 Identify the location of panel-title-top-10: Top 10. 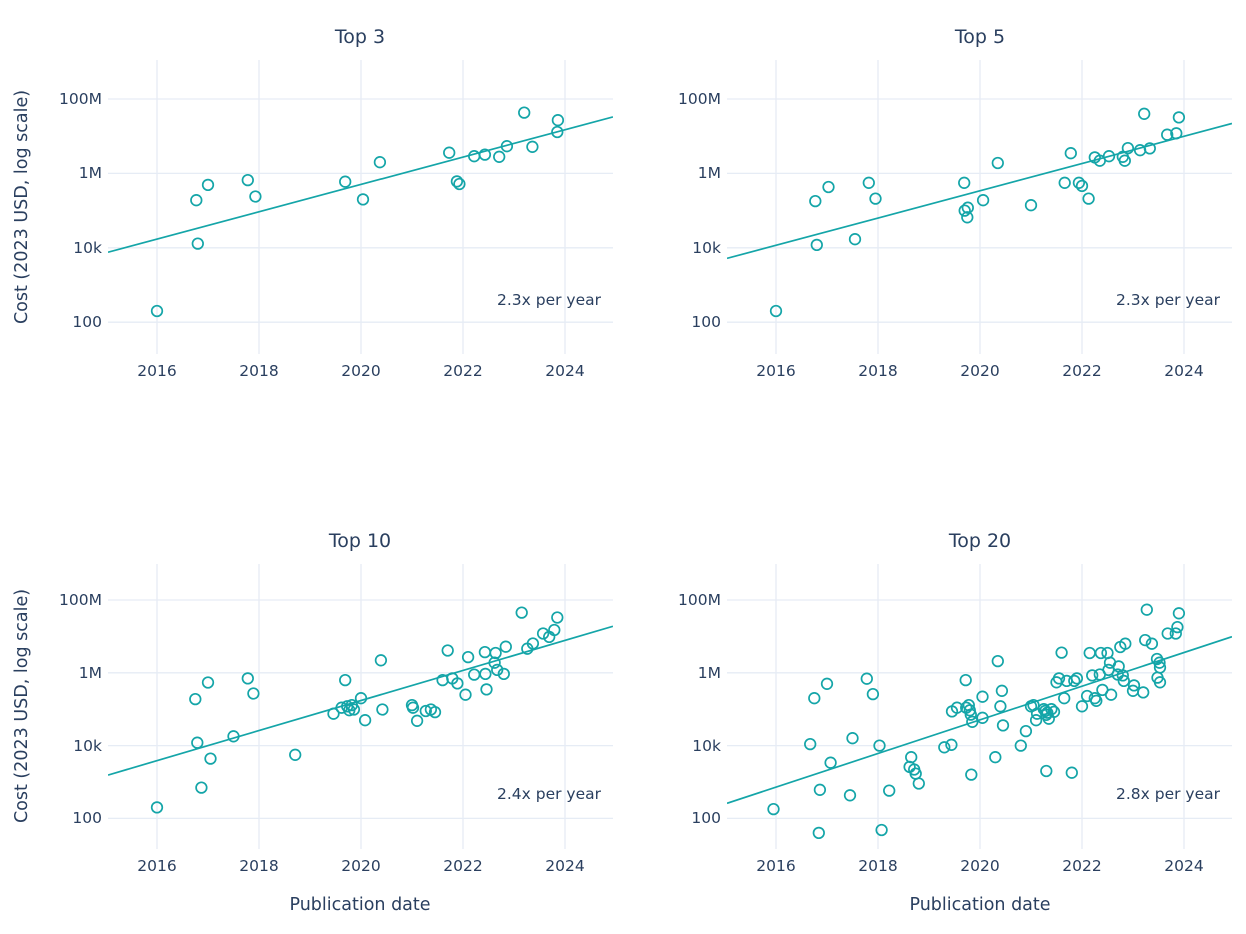
(360, 541).